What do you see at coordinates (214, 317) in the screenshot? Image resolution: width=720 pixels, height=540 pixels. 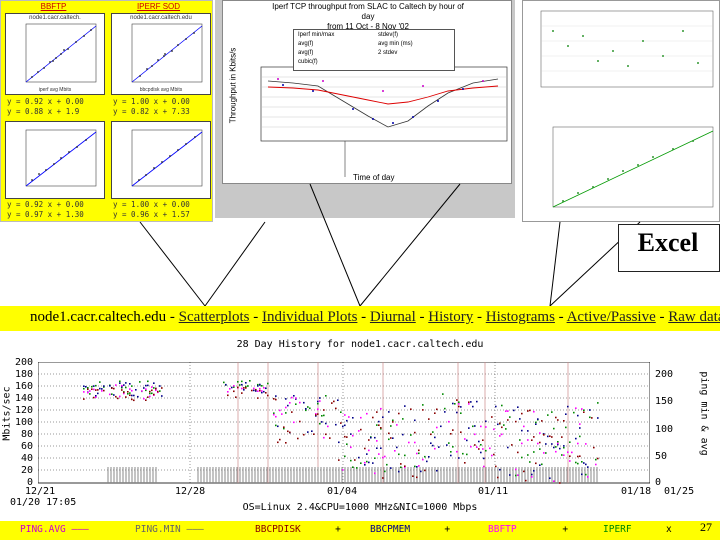 I see `nav-link-scatterplots: Scatterplots` at bounding box center [214, 317].